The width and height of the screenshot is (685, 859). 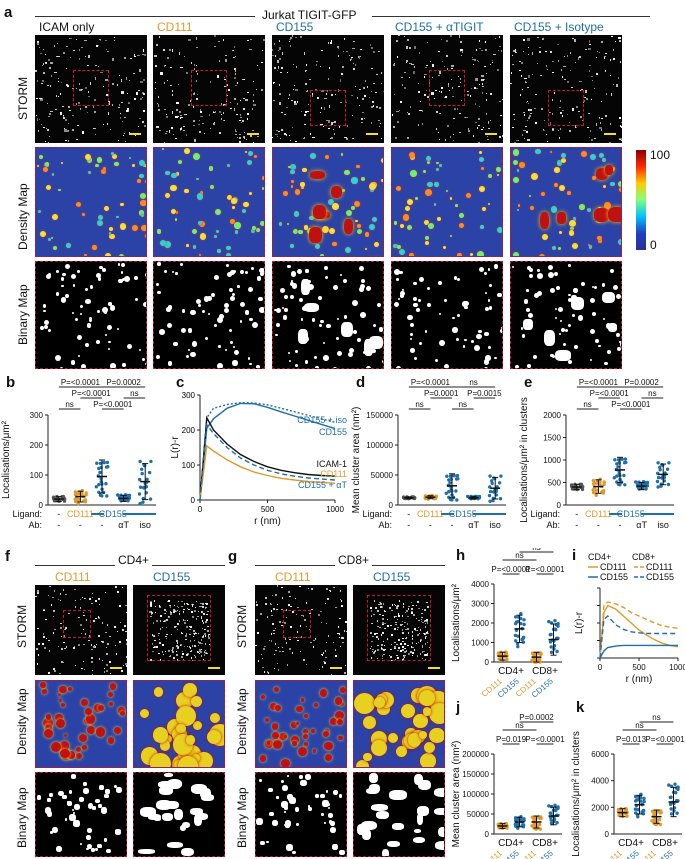 I want to click on y-tick-label: 300, so click(x=37, y=415).